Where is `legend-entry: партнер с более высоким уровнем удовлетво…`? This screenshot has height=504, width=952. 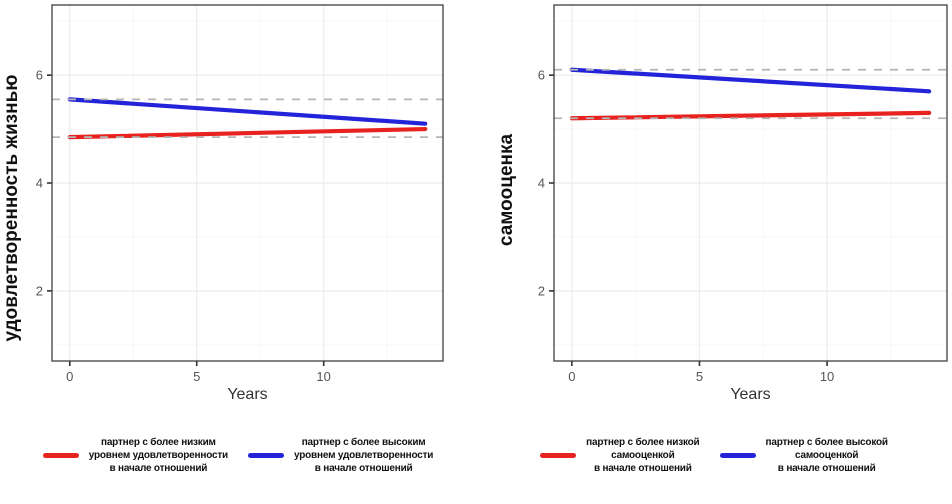
legend-entry: партнер с более высоким уровнем удовлетво… is located at coordinates (340, 455).